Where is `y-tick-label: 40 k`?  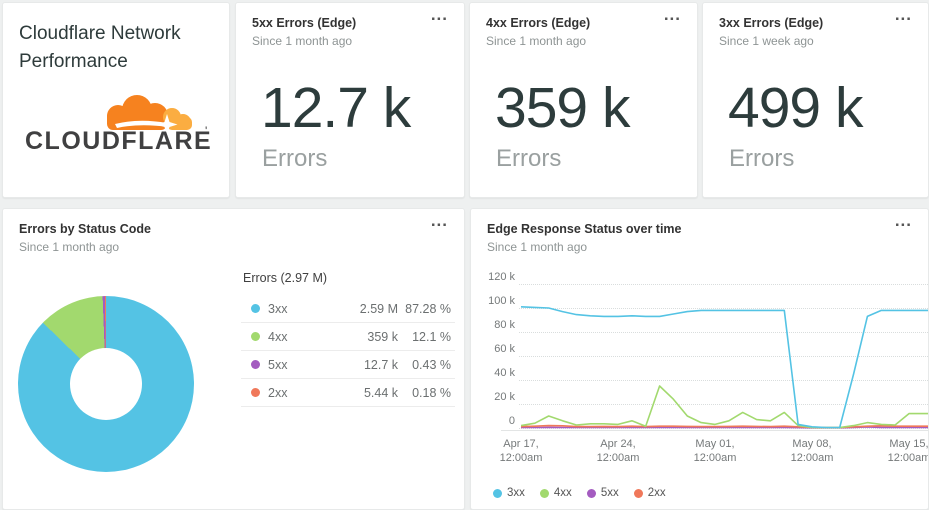 y-tick-label: 40 k is located at coordinates (504, 373).